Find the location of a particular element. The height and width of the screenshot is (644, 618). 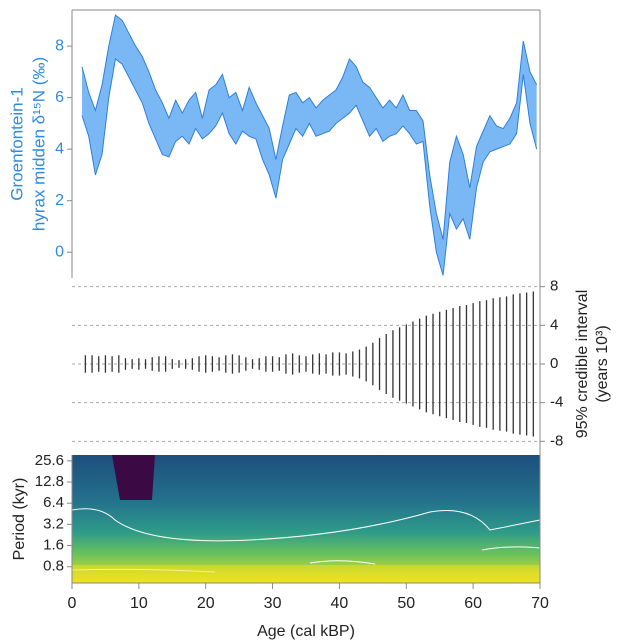

y2-tick-label: -8 is located at coordinates (556, 440).